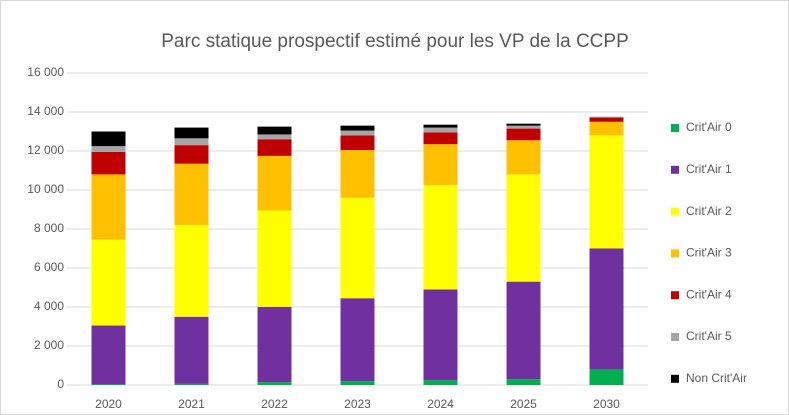  Describe the element at coordinates (49, 345) in the screenshot. I see `y-tick-label: 2 000` at that location.